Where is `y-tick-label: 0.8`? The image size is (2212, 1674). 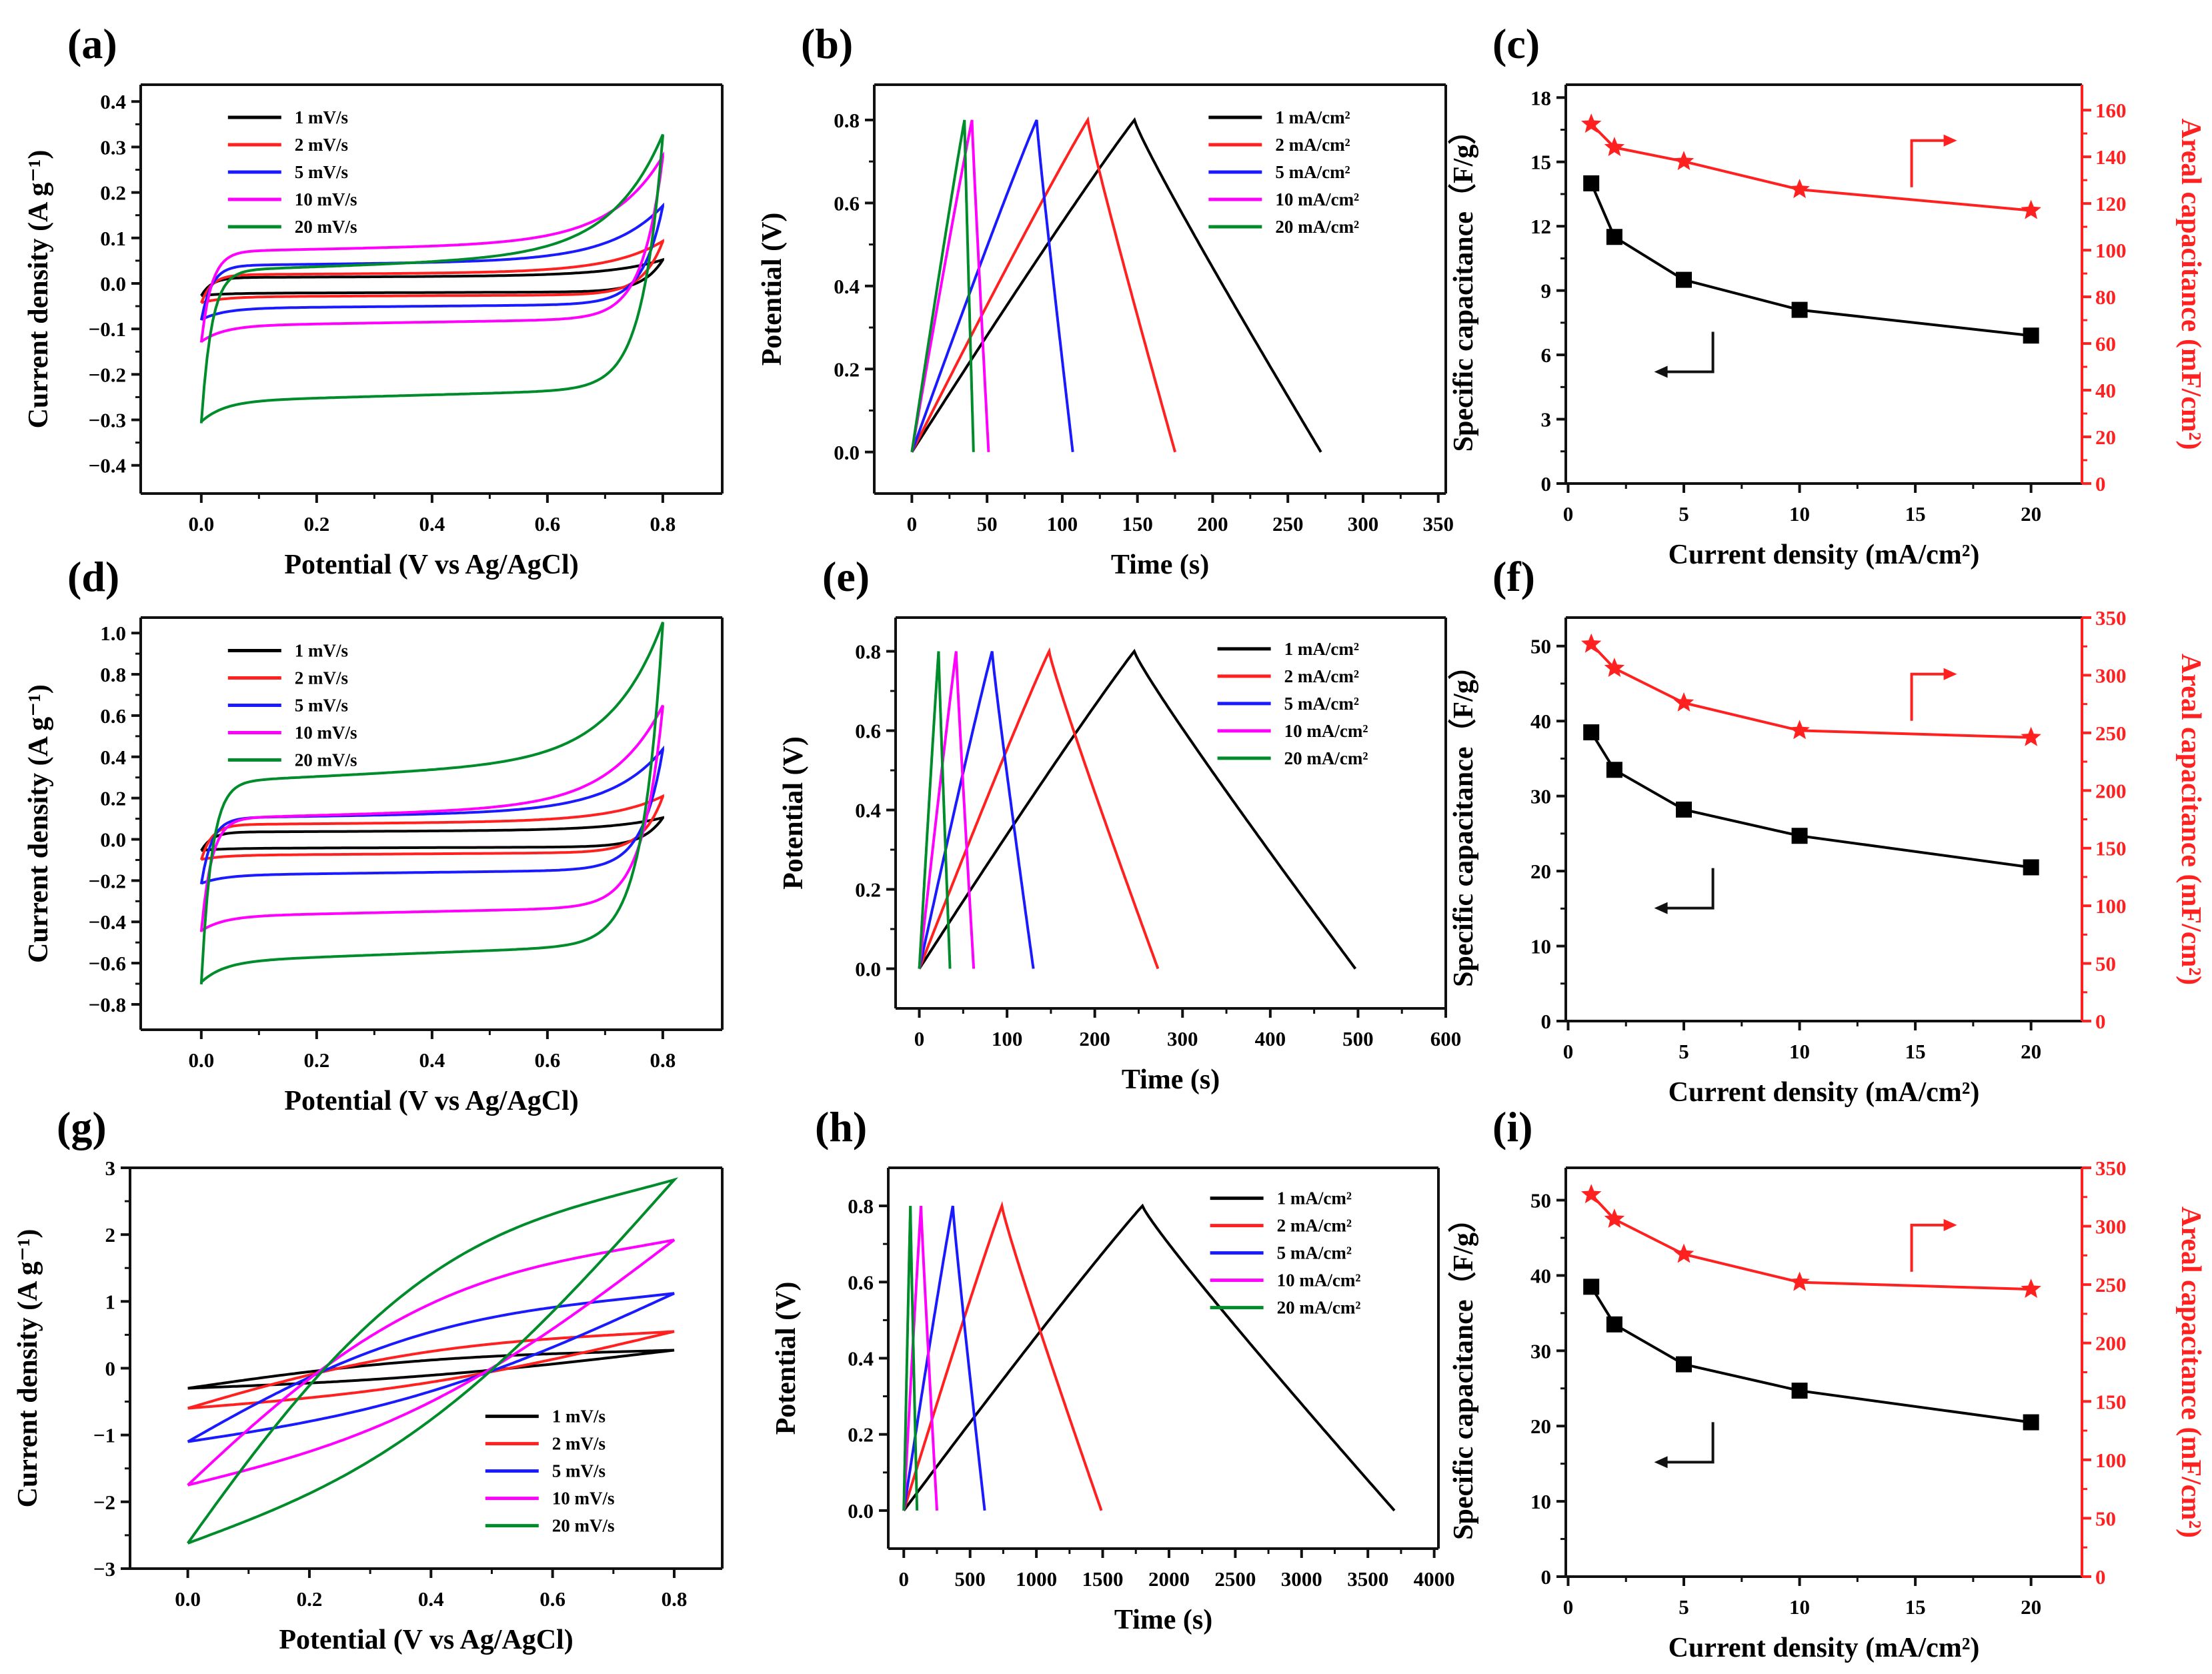 y-tick-label: 0.8 is located at coordinates (847, 120).